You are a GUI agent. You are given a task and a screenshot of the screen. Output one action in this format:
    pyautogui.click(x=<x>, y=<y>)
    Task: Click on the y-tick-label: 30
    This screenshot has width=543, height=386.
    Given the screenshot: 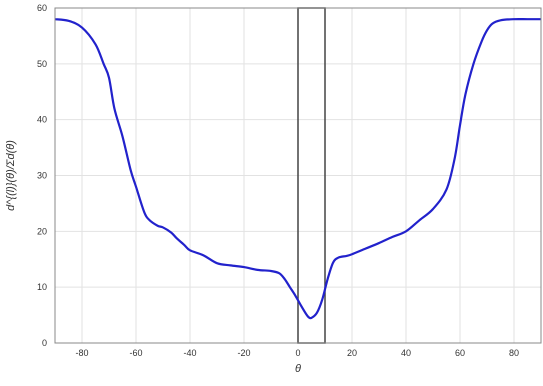 What is the action you would take?
    pyautogui.click(x=42, y=176)
    